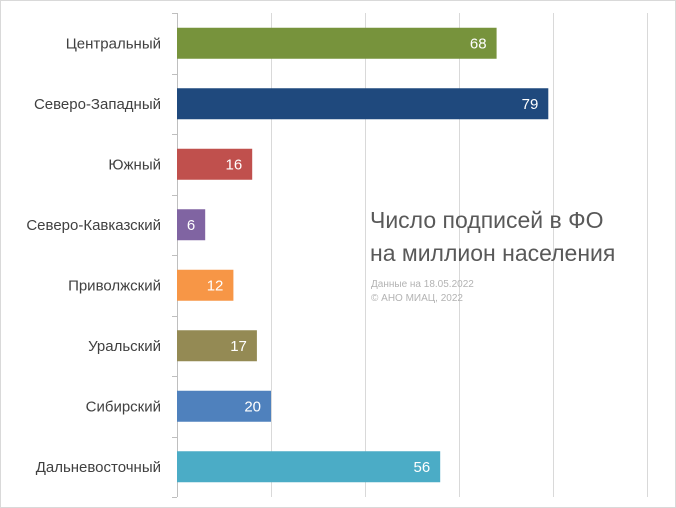  What do you see at coordinates (93, 225) in the screenshot?
I see `category-label: Северо-Кавказский` at bounding box center [93, 225].